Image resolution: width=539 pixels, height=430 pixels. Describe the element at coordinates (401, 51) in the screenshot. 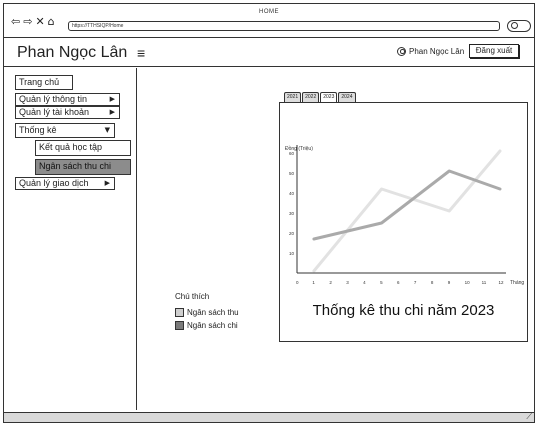

I see `user-icon` at that location.